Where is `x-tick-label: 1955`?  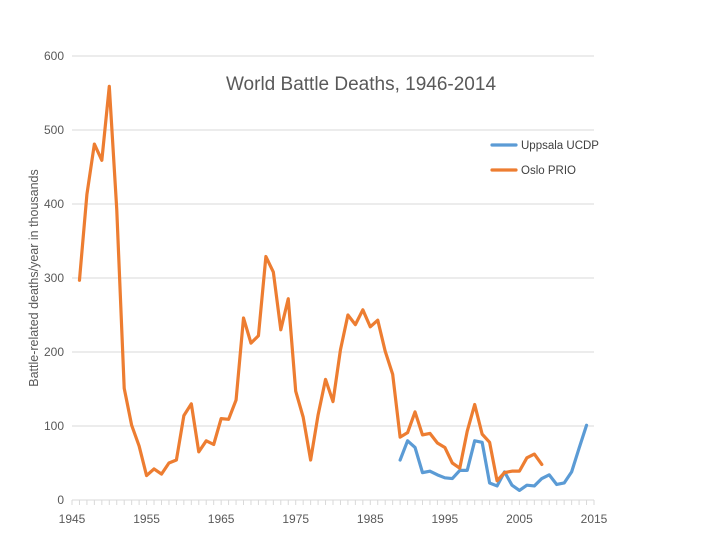 x-tick-label: 1955 is located at coordinates (146, 519).